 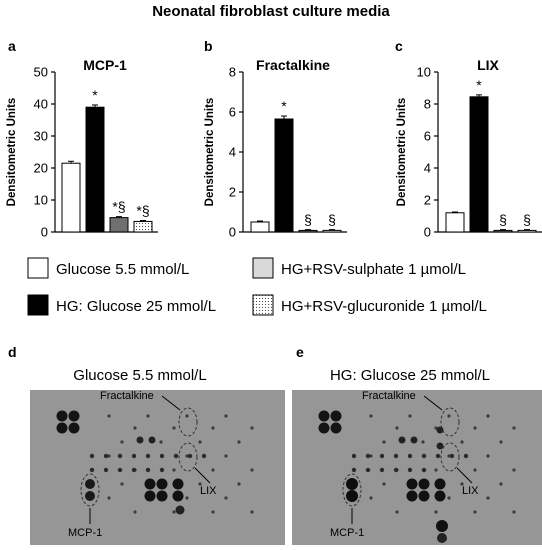 I want to click on y-axis-label: Densitometric Units, so click(x=12, y=152).